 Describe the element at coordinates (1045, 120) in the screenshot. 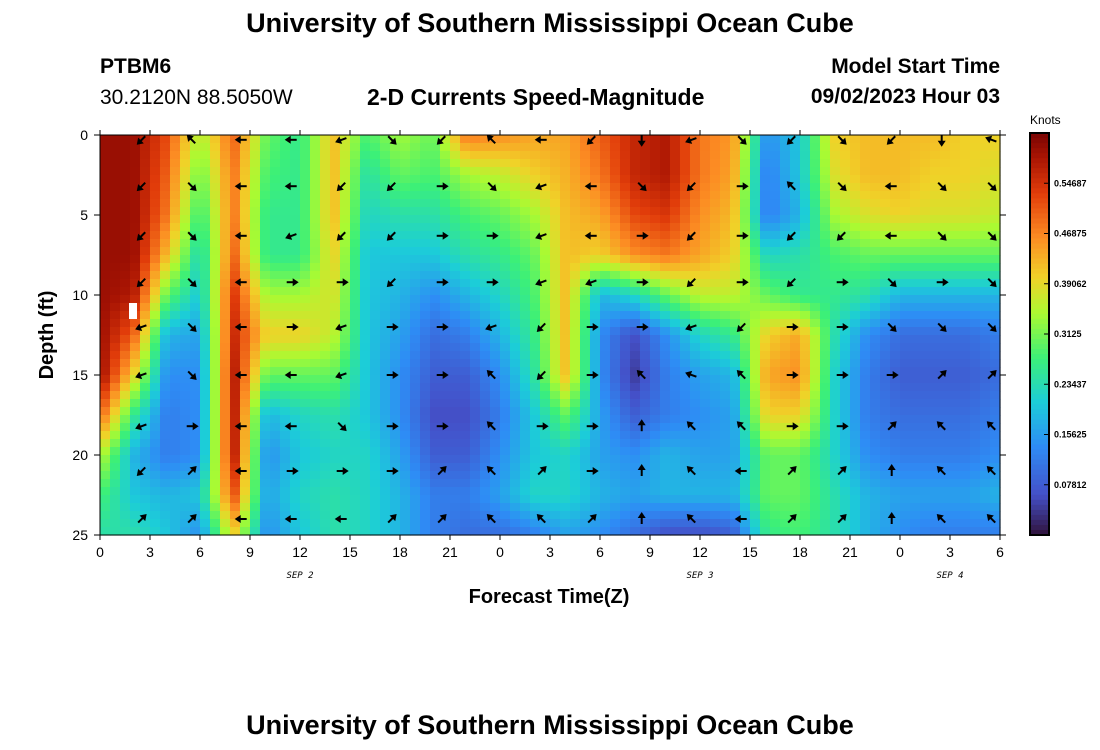

I see `colorbar-unit: Knots` at that location.